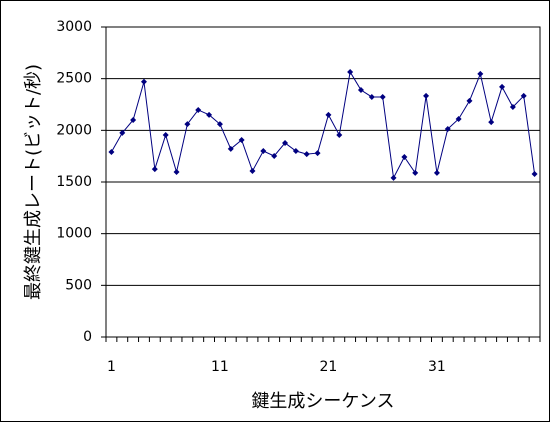 The width and height of the screenshot is (550, 422). What do you see at coordinates (74, 182) in the screenshot?
I see `y-tick-label: 1500` at bounding box center [74, 182].